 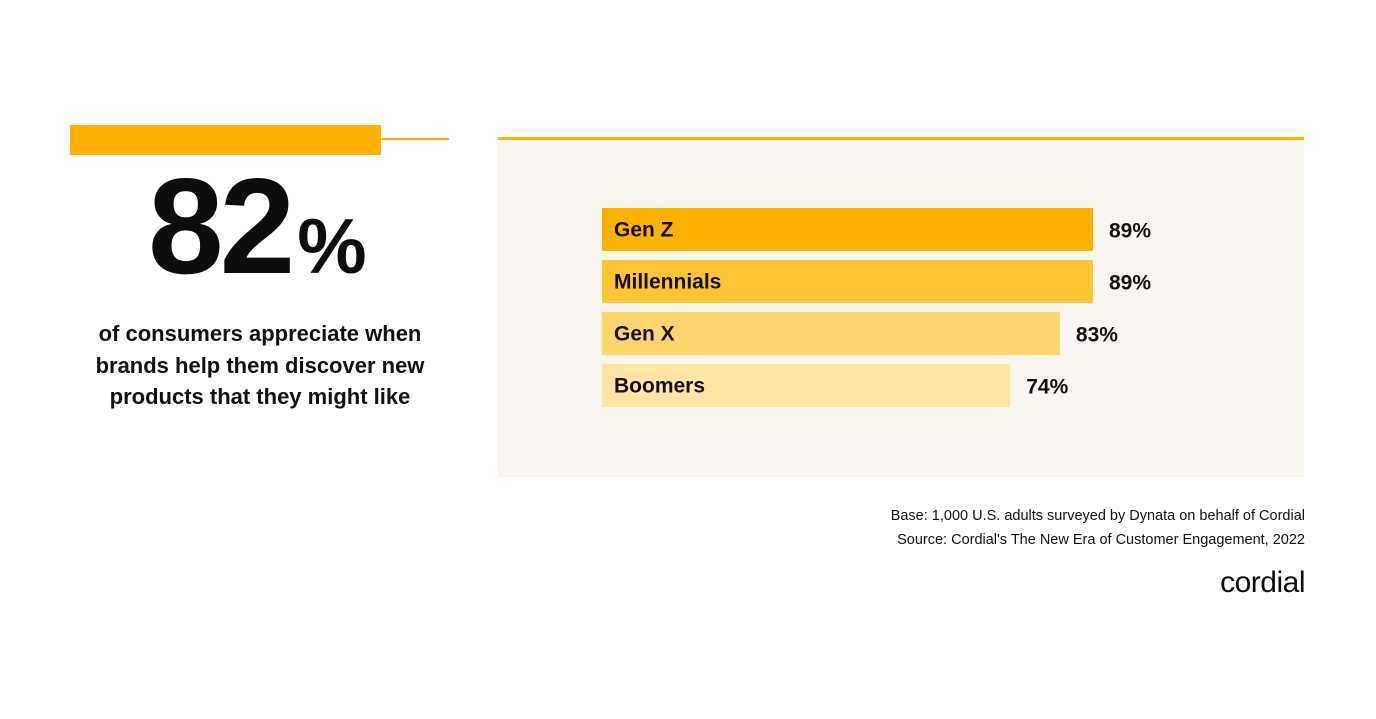 What do you see at coordinates (644, 334) in the screenshot?
I see `bar-category-label: Gen X` at bounding box center [644, 334].